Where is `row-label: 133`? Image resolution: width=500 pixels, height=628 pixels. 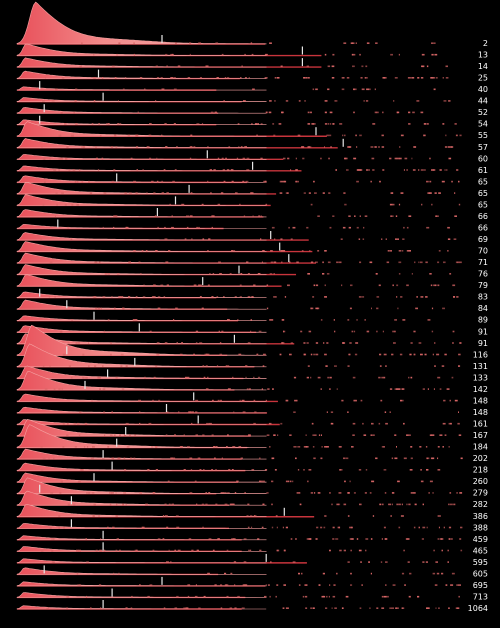 row-label: 133 is located at coordinates (480, 377).